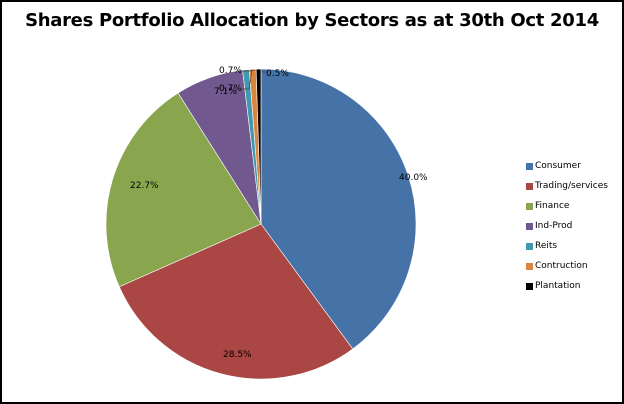  I want to click on legend-item-ind-prod: Ind-Prod, so click(567, 226).